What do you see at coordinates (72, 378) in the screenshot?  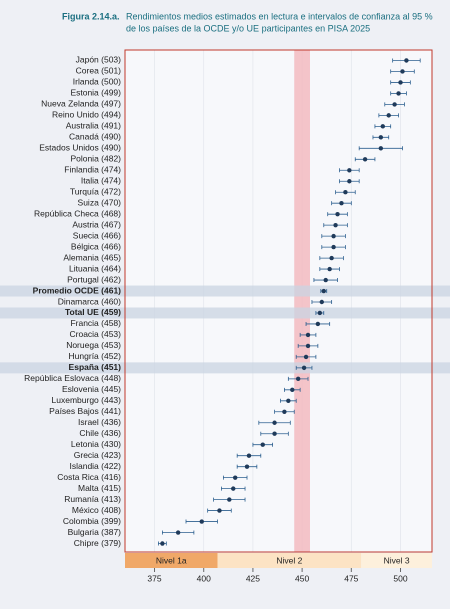 I see `y-tick-label: República Eslovaca (448)` at bounding box center [72, 378].